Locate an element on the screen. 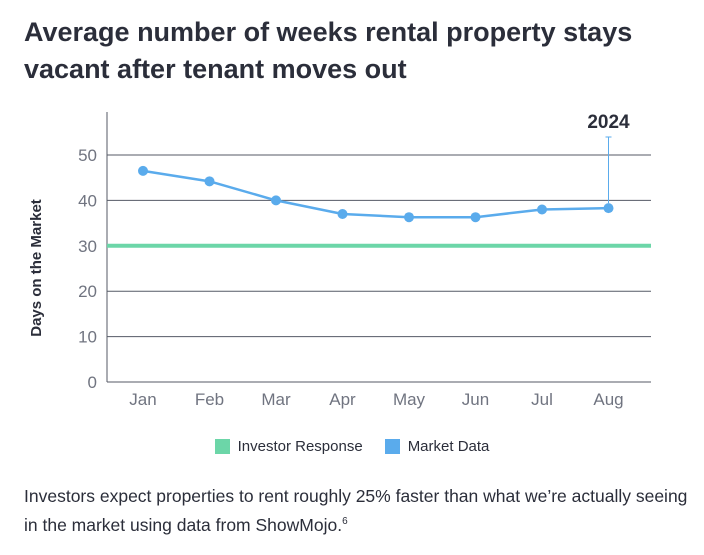 This screenshot has height=555, width=704. title-line-2: vacant after tenant moves out is located at coordinates (215, 69).